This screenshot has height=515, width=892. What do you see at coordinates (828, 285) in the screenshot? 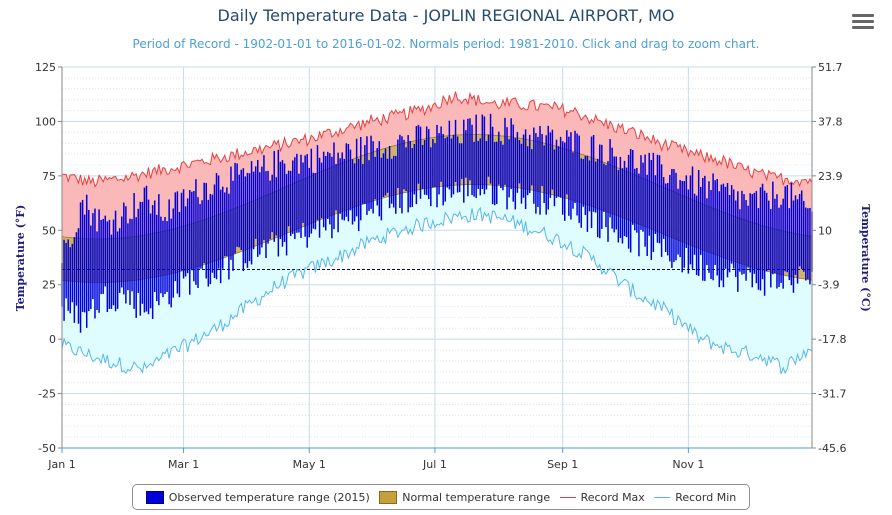
I see `y-tick-label-right: -3.9` at bounding box center [828, 285].